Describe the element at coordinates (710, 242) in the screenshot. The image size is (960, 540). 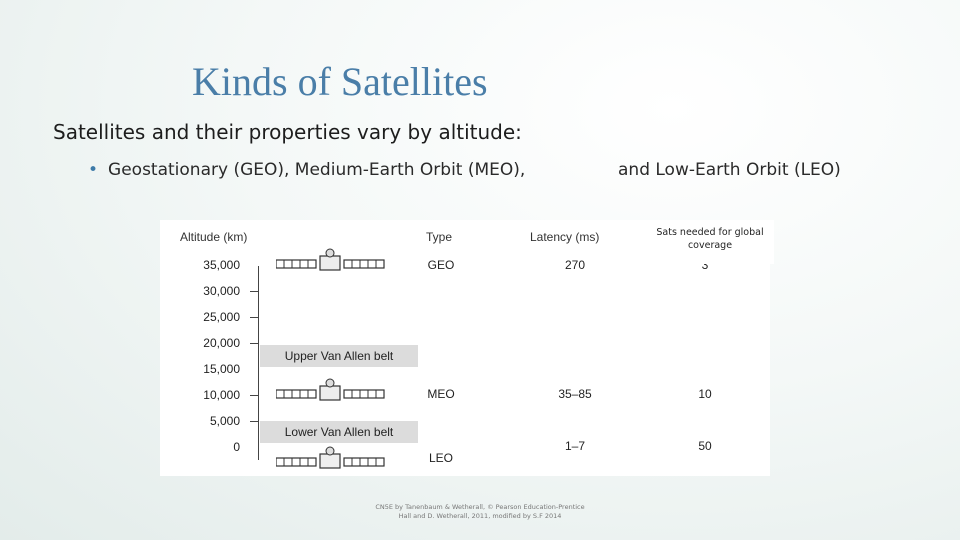
I see `sats-needed-header: Sats needed for global coverage` at that location.